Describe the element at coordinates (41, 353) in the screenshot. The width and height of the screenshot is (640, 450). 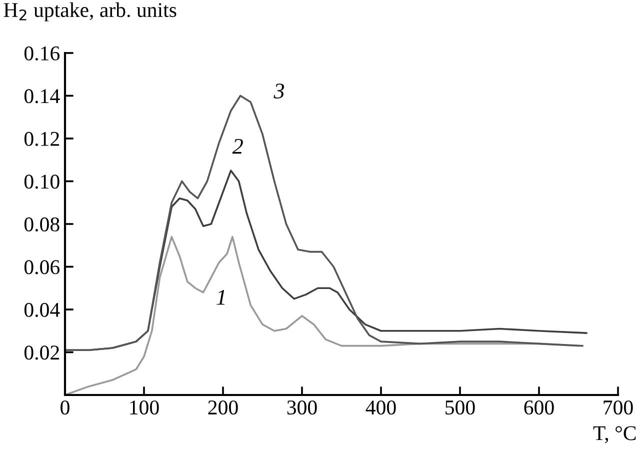
I see `y-tick-label: 0.02` at that location.